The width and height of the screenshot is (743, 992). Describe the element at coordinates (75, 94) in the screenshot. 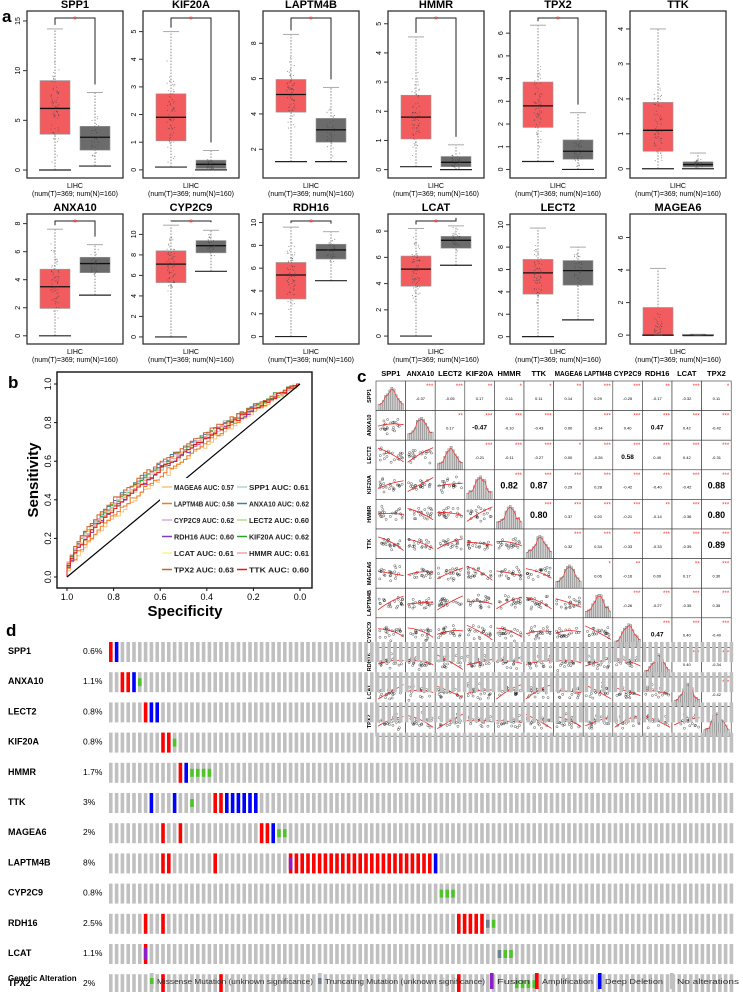

I see `plot-frame` at that location.